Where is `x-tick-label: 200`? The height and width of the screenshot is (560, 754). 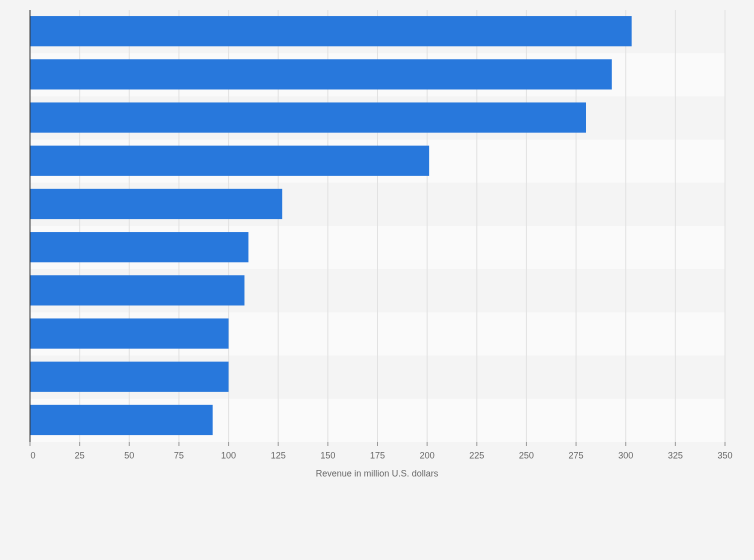 x-tick-label: 200 is located at coordinates (427, 455).